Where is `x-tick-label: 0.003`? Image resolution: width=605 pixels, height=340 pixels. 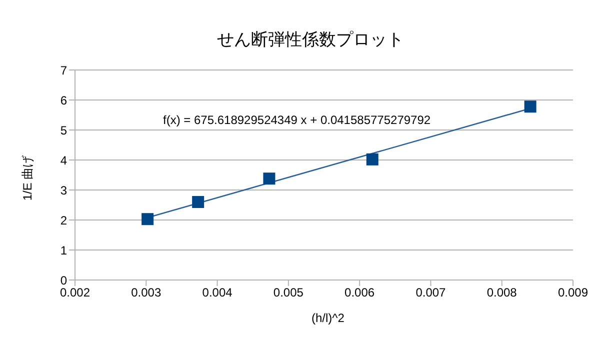
x-tick-label: 0.003 is located at coordinates (146, 293).